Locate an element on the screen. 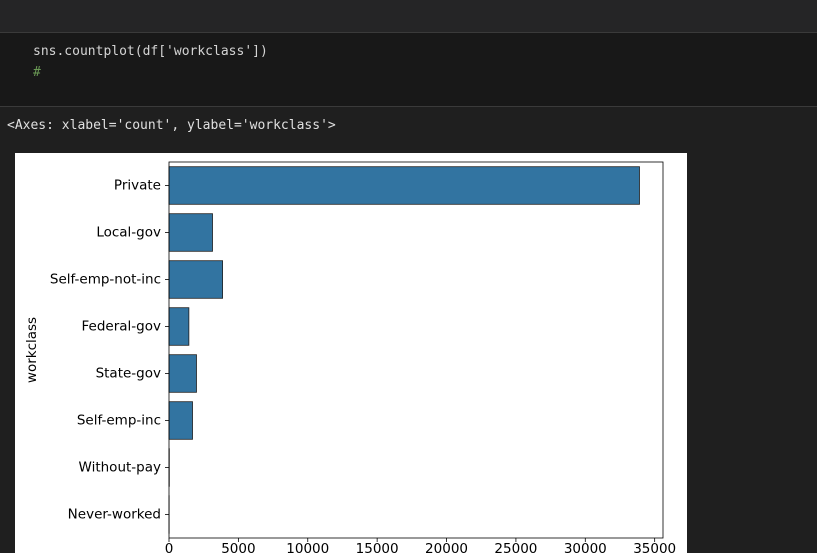 The image size is (817, 553). x-tick-label: 15000 is located at coordinates (377, 547).